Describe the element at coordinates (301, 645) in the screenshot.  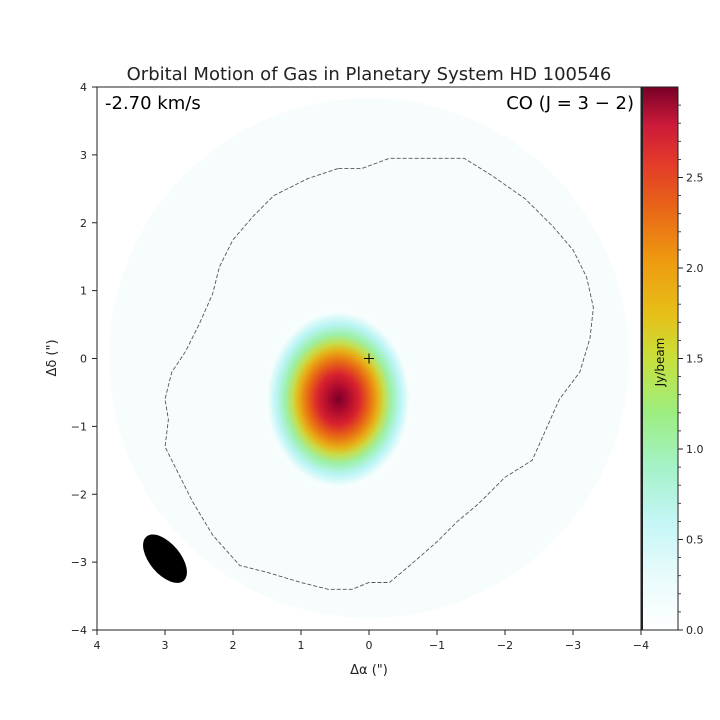
I see `x-tick-label: 1` at that location.